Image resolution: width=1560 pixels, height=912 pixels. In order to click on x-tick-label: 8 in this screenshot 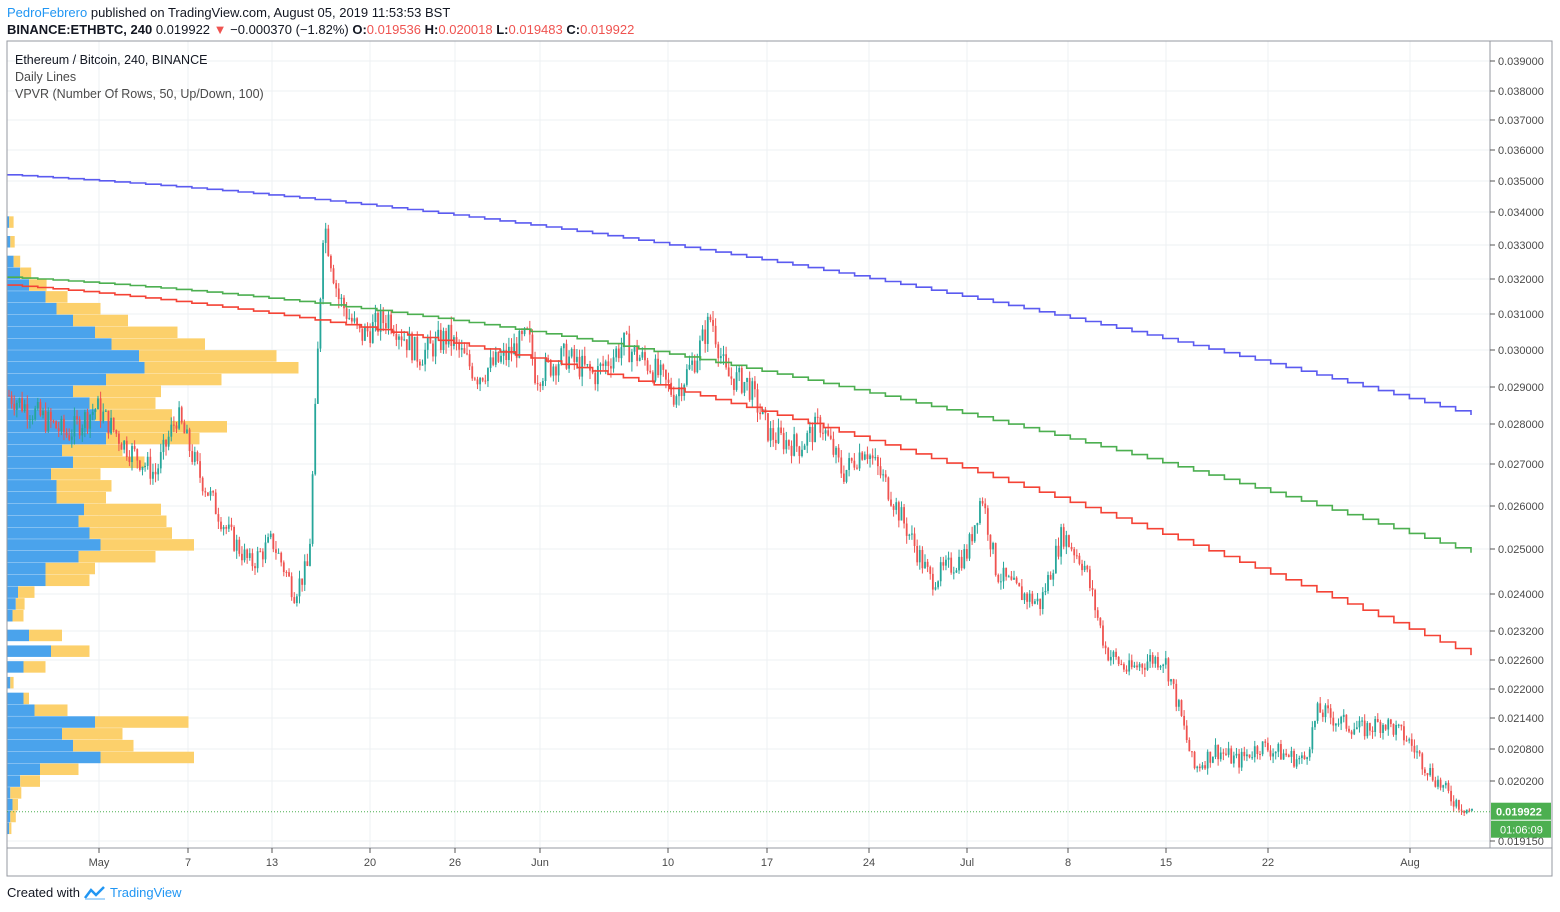, I will do `click(1068, 863)`.